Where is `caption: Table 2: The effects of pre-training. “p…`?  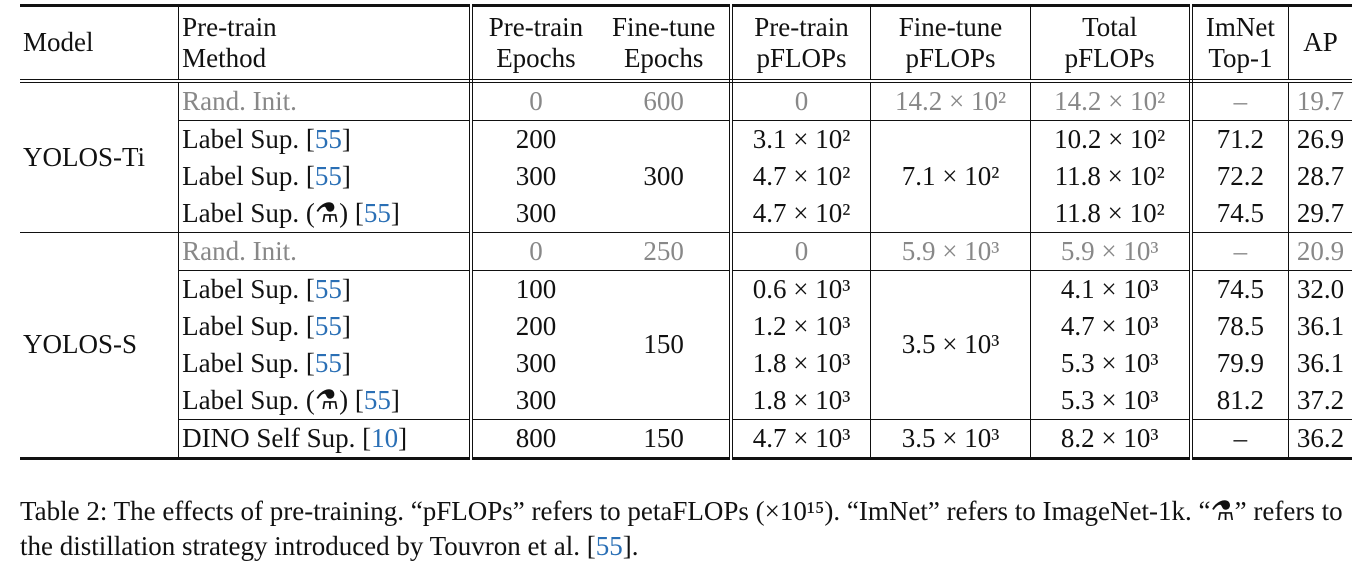 caption: Table 2: The effects of pre-training. “p… is located at coordinates (681, 529).